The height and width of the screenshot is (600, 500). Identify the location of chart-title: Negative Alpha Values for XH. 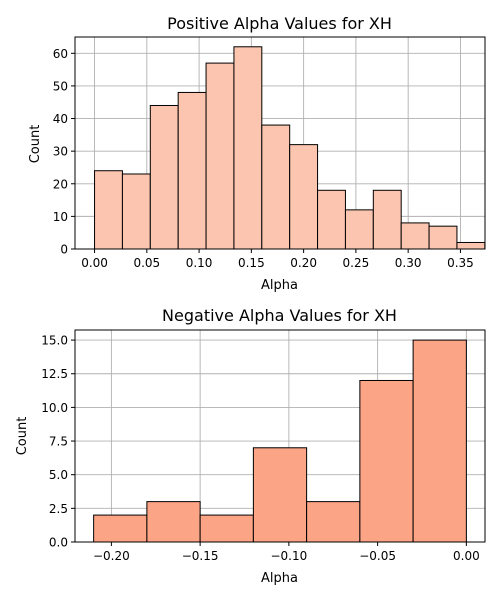
(279, 315).